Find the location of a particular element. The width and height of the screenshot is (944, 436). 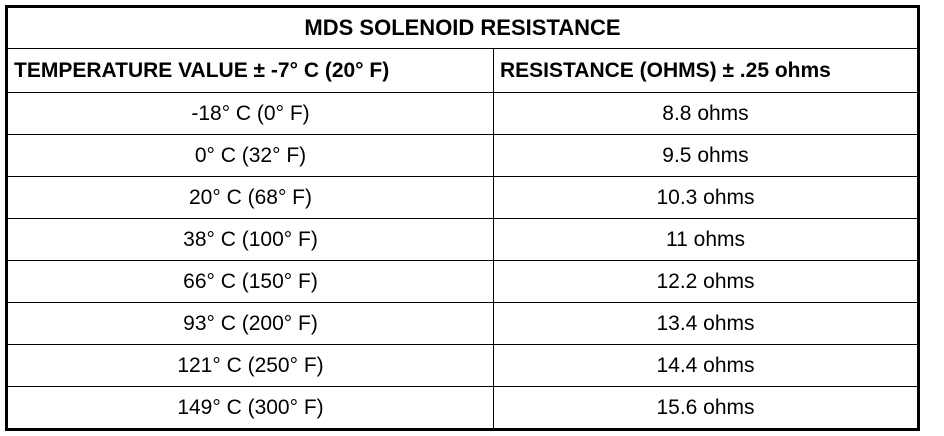

data-row: 121° C (250° F) 14.4 ohms is located at coordinates (462, 365).